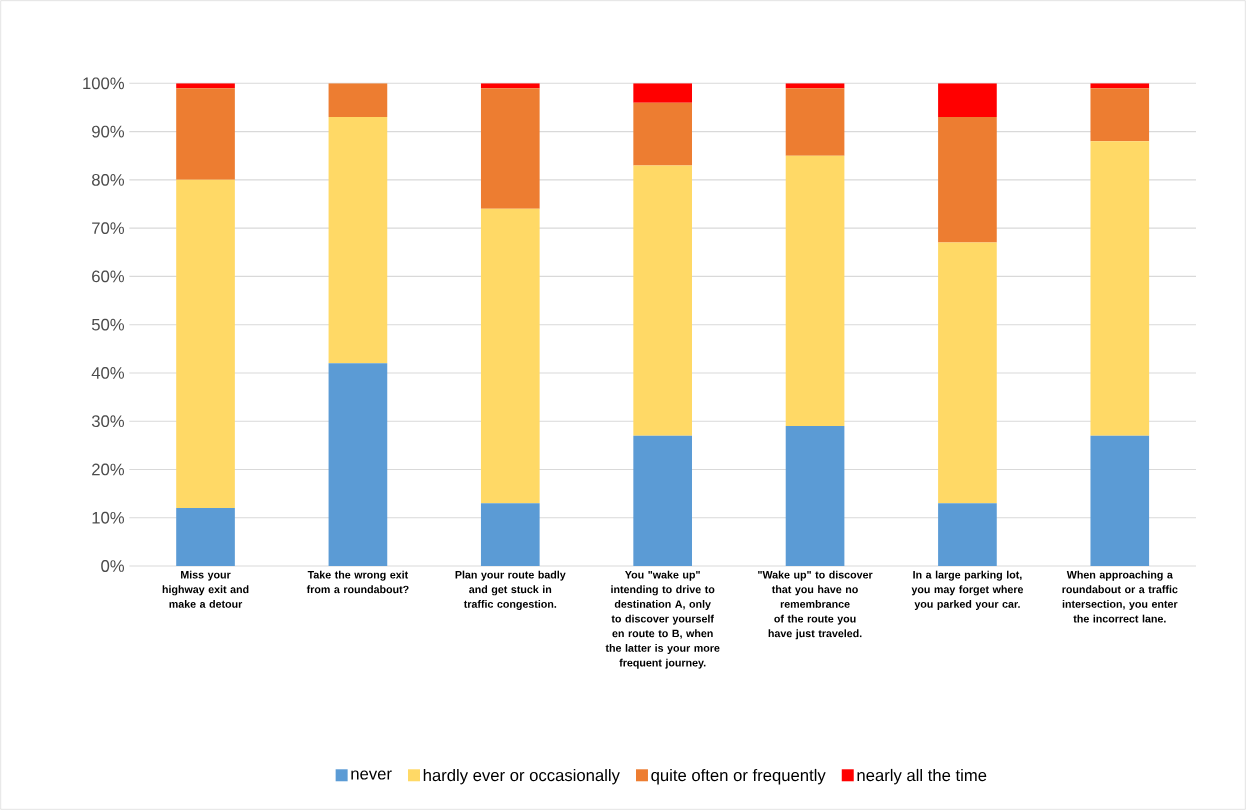 This screenshot has height=810, width=1246. Describe the element at coordinates (104, 83) in the screenshot. I see `y-tick-label: 100%` at that location.